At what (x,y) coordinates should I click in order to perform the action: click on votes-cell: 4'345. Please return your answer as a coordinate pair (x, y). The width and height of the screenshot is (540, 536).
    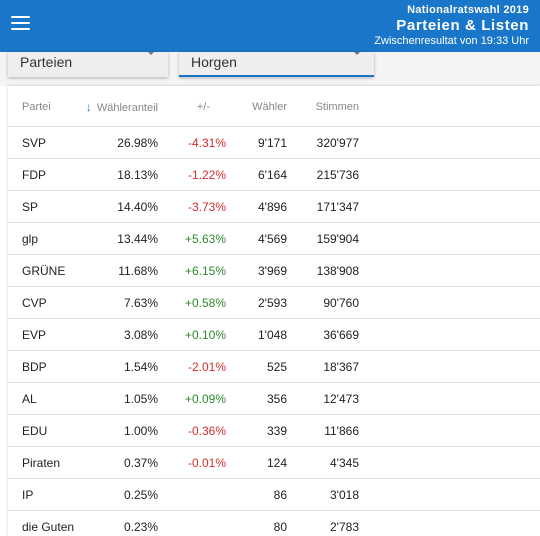
    Looking at the image, I should click on (344, 463).